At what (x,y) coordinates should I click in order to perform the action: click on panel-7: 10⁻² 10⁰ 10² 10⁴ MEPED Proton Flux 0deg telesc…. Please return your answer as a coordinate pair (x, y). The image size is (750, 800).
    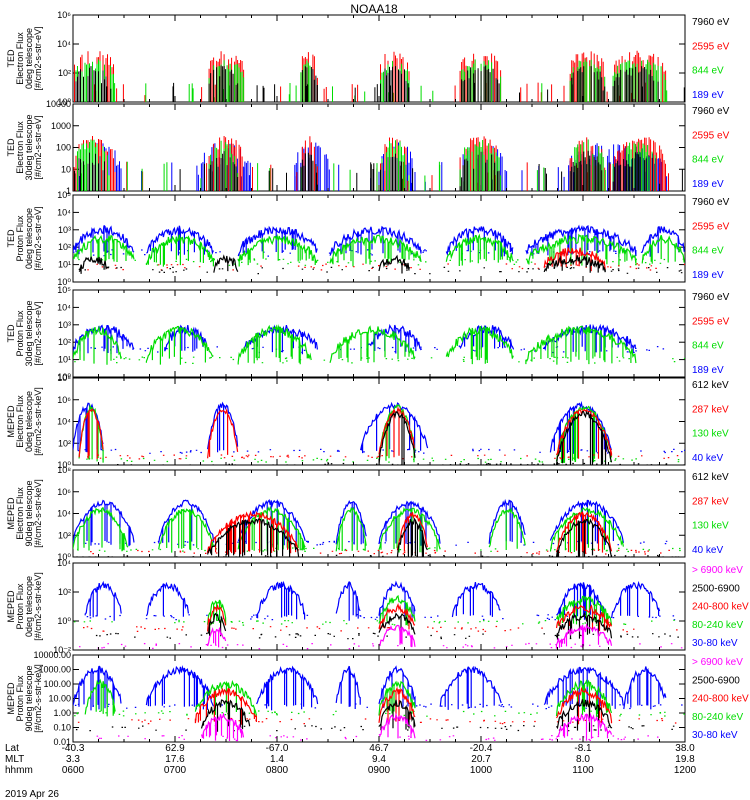
    Looking at the image, I should click on (377, 606).